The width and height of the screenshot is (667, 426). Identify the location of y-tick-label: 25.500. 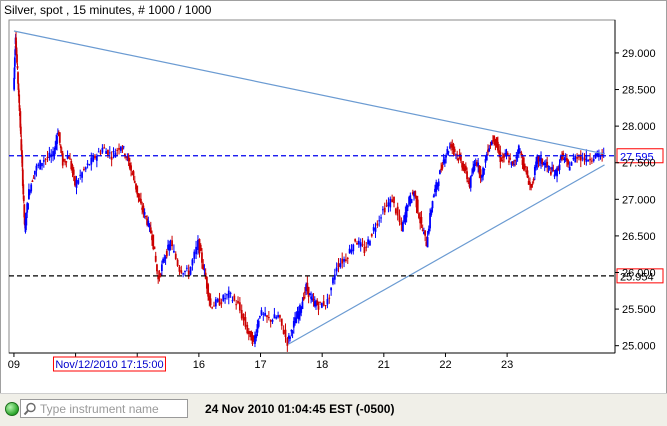
(639, 310).